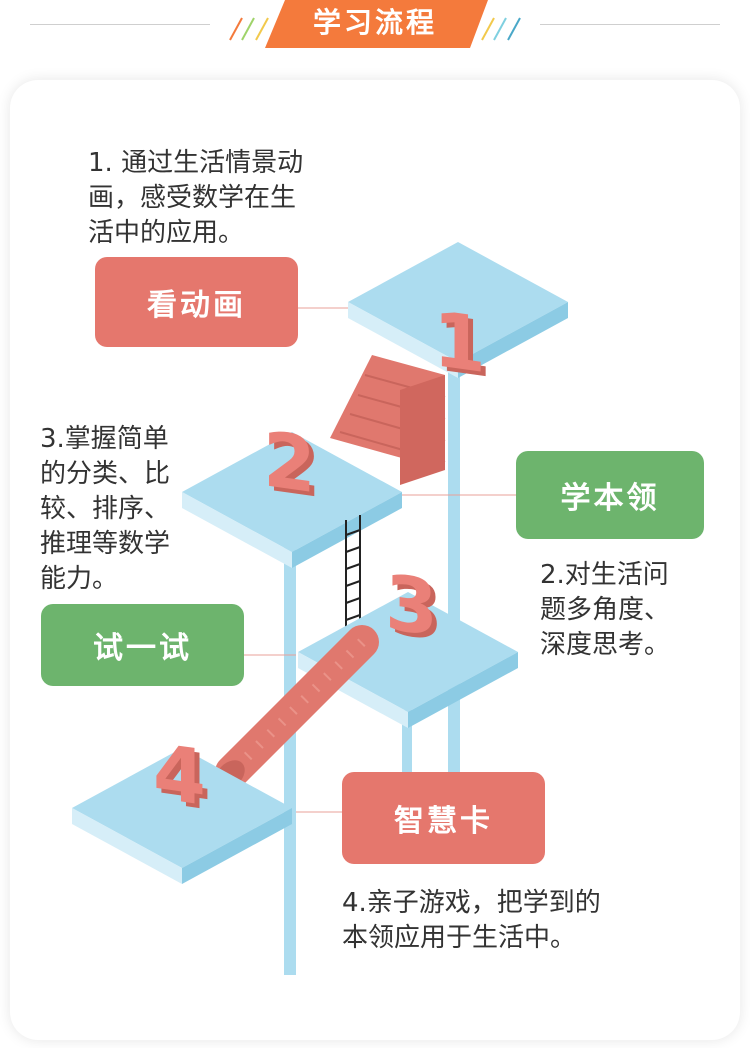 Image resolution: width=750 pixels, height=1048 pixels. I want to click on header-divider-left, so click(120, 24).